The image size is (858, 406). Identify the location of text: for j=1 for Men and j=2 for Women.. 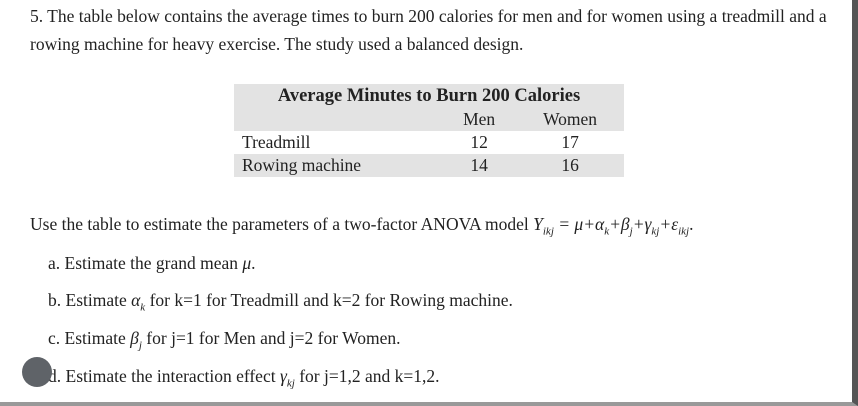
(271, 338).